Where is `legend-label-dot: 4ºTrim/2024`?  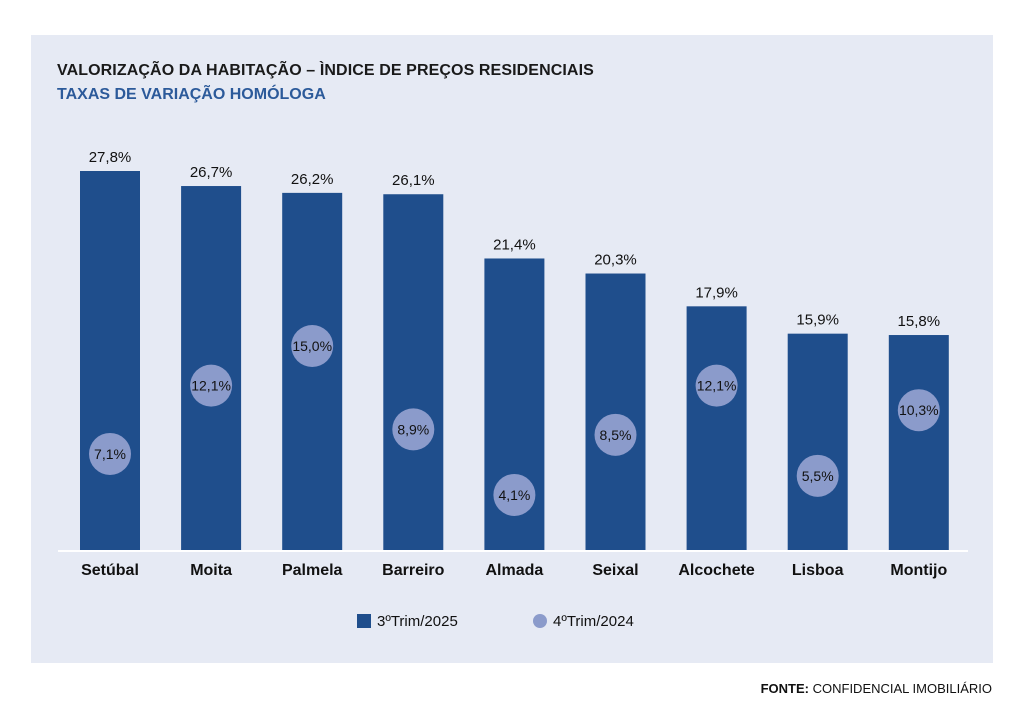
legend-label-dot: 4ºTrim/2024 is located at coordinates (593, 621).